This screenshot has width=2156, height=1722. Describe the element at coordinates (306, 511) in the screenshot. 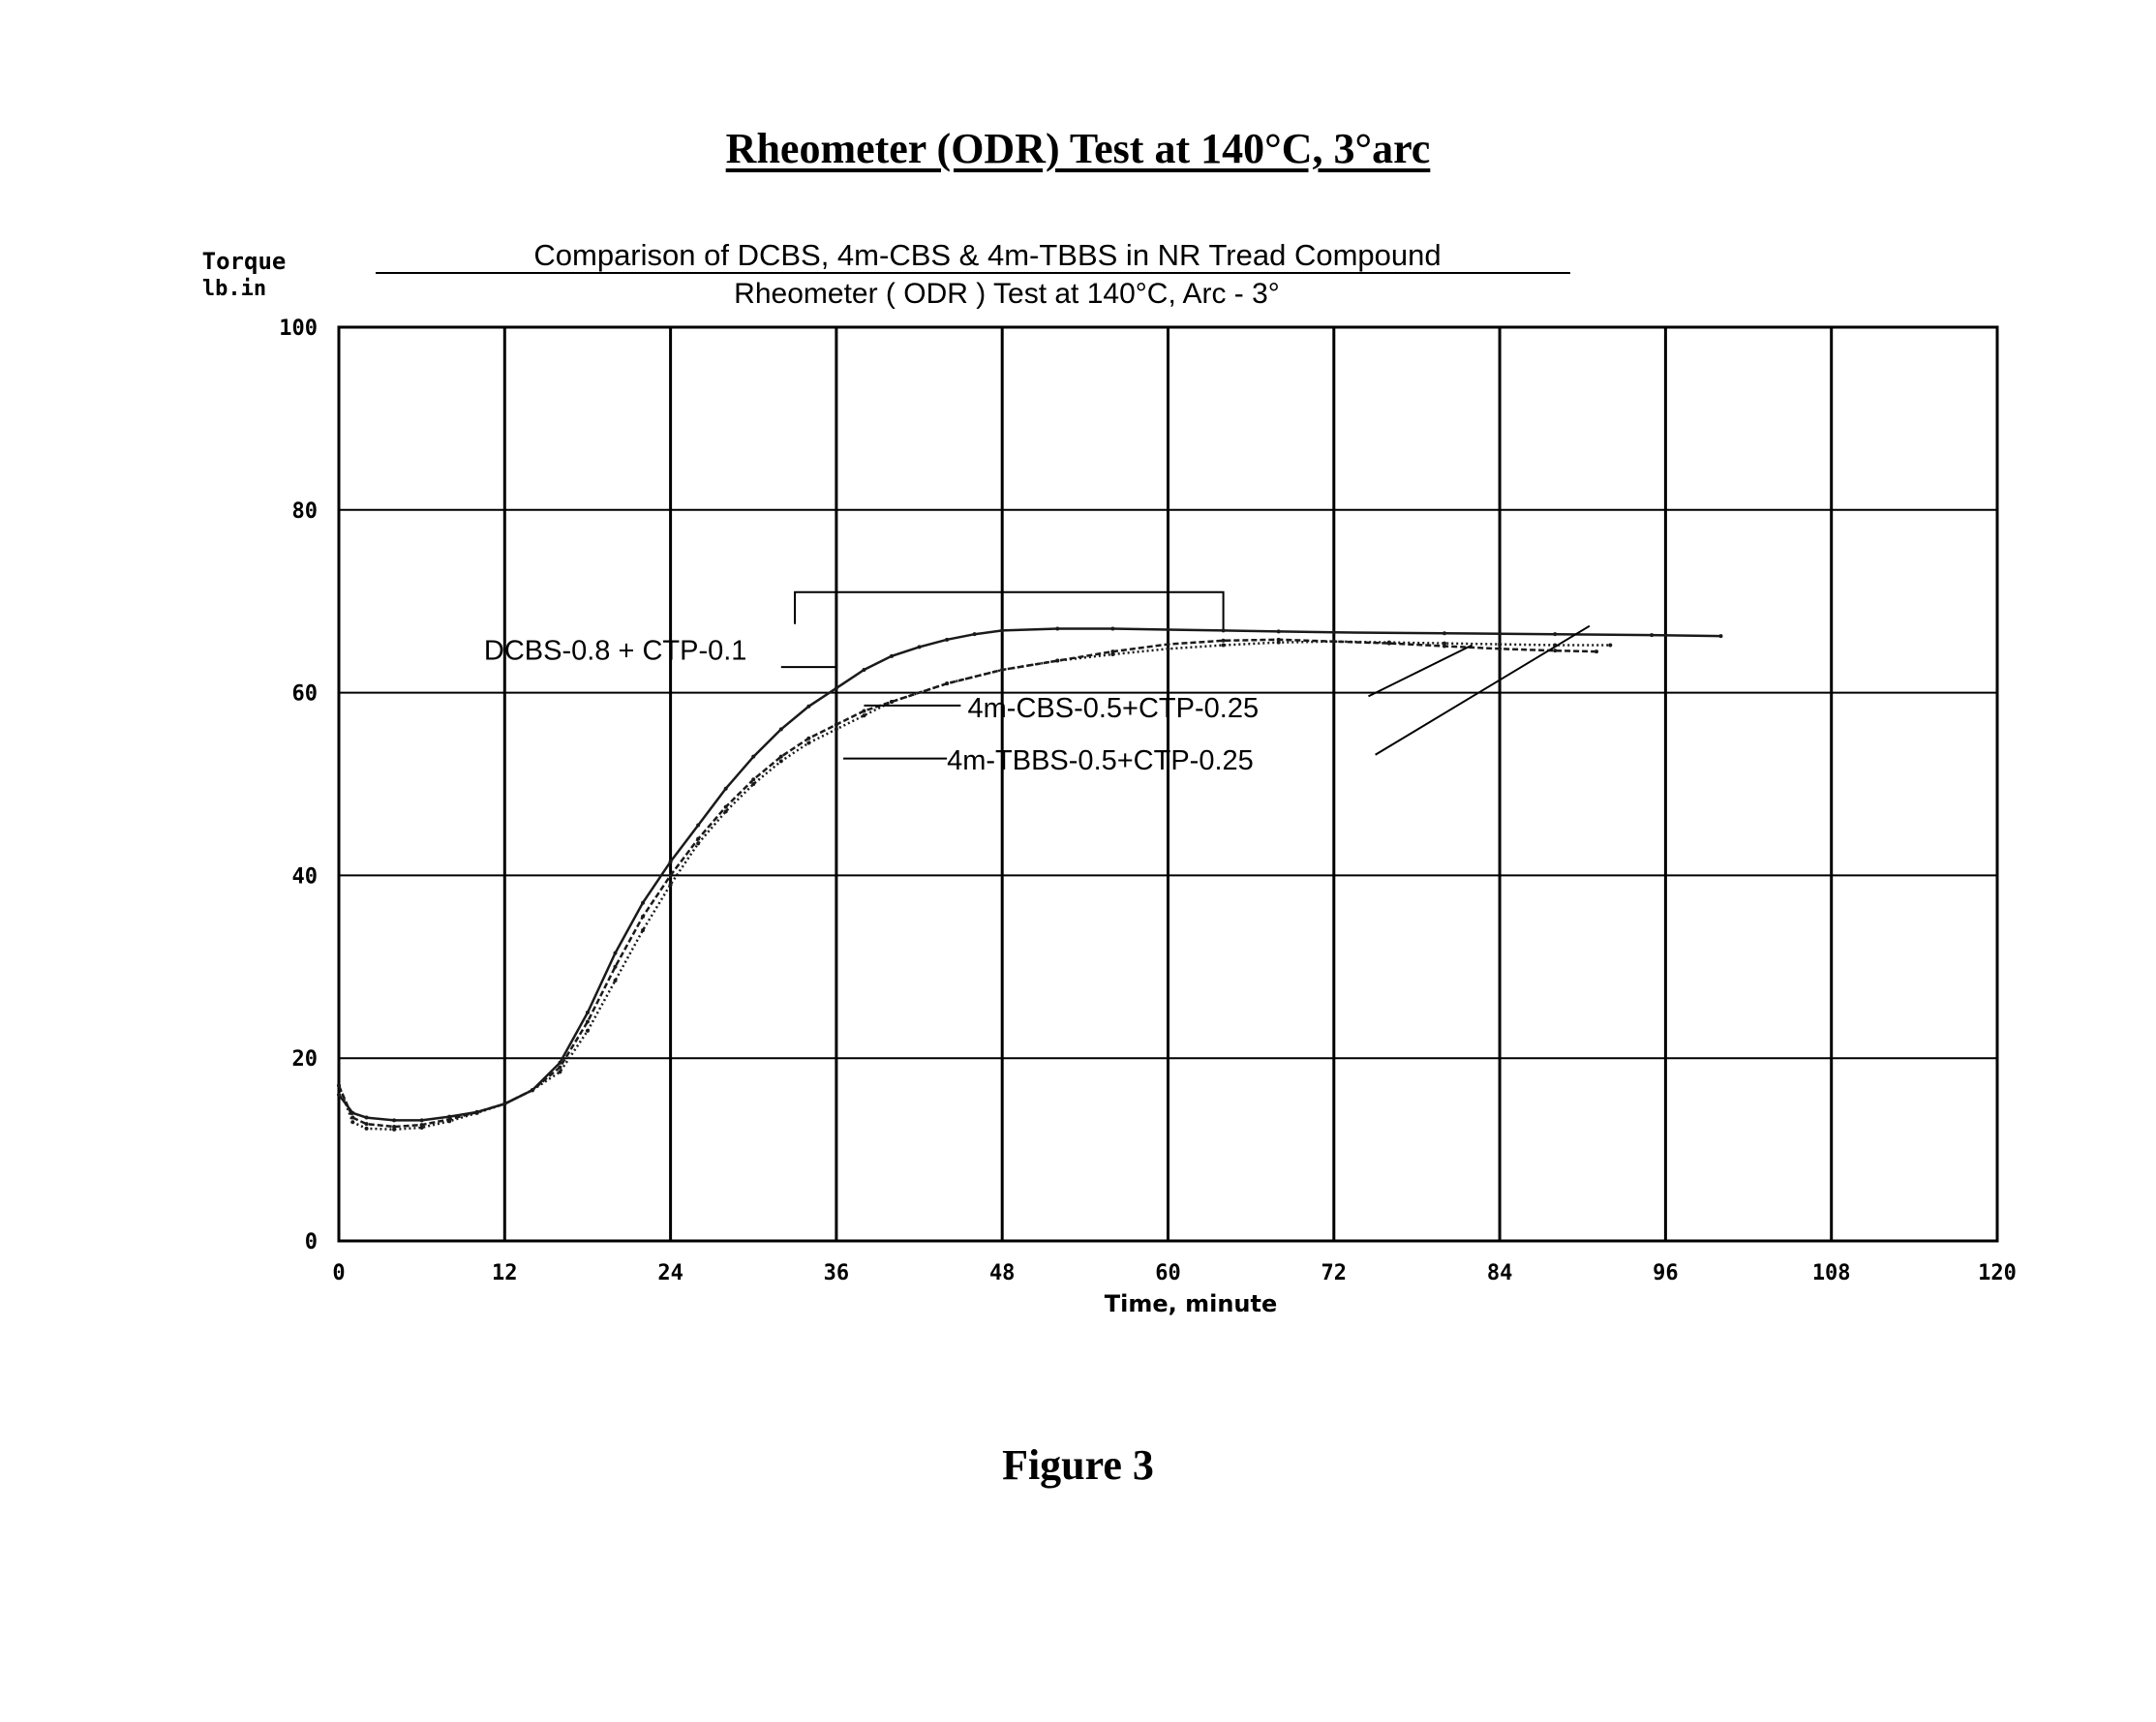

I see `y-tick-label: 80` at that location.